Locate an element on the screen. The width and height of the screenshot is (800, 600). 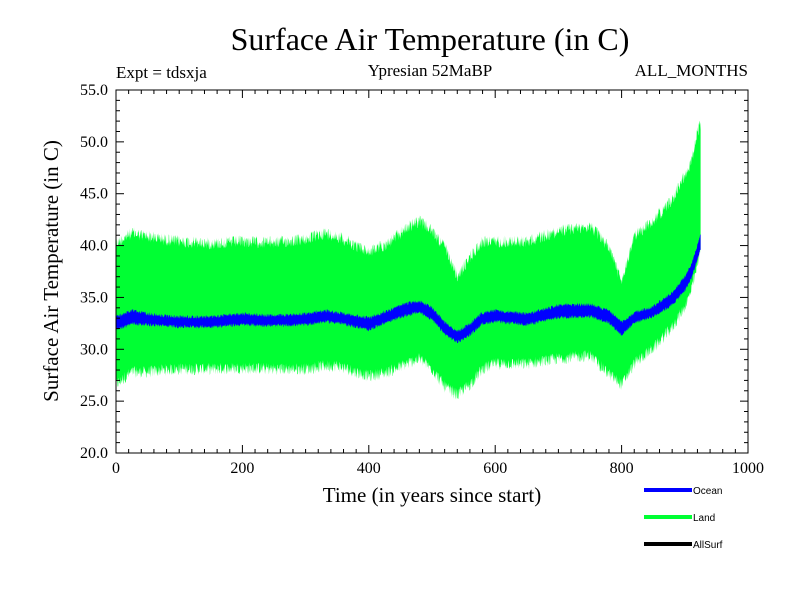
y-tick-label: 35.0 is located at coordinates (94, 297).